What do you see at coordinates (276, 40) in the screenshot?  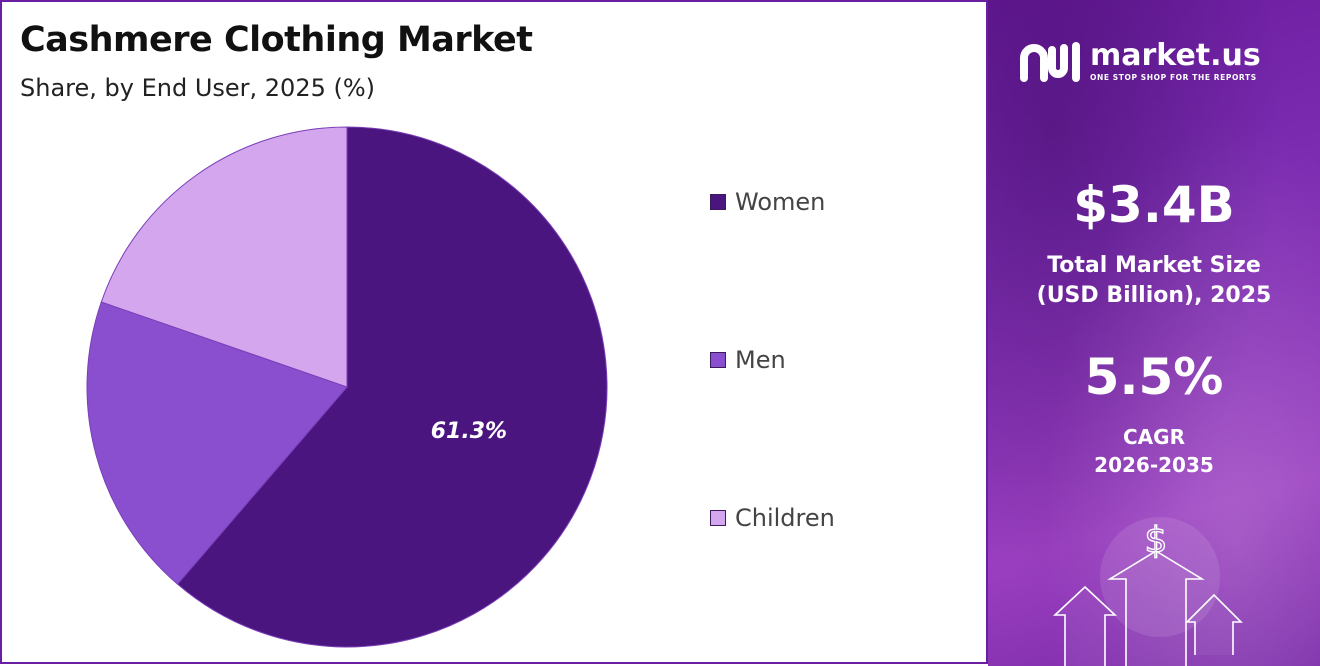 I see `chart-title: Cashmere Clothing Market` at bounding box center [276, 40].